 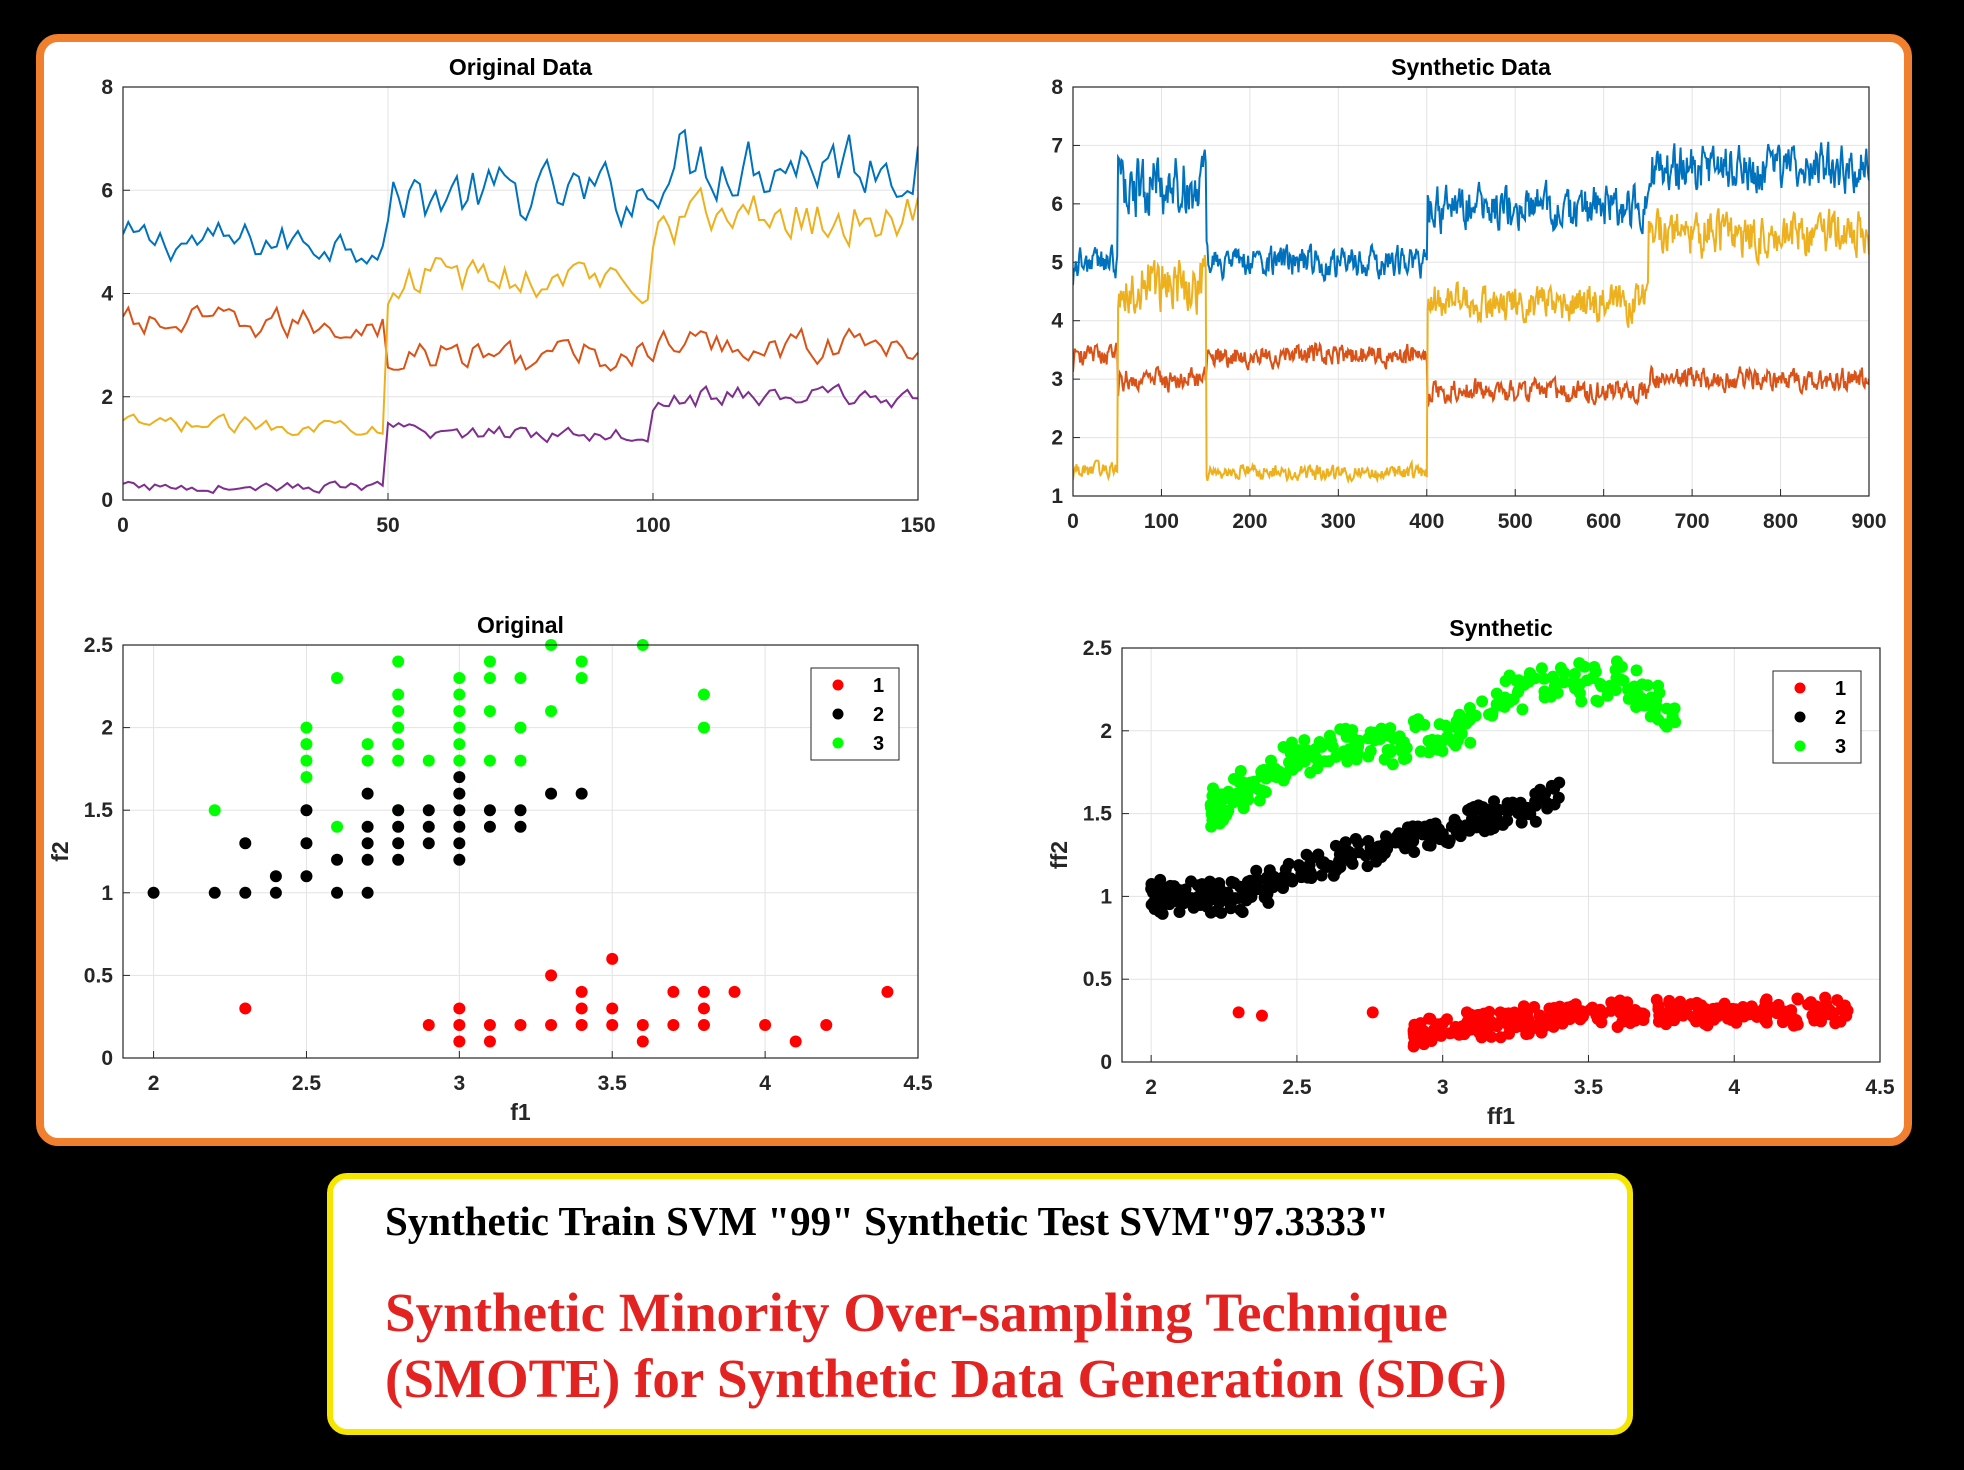 What do you see at coordinates (878, 744) in the screenshot?
I see `legend-label-3: 3` at bounding box center [878, 744].